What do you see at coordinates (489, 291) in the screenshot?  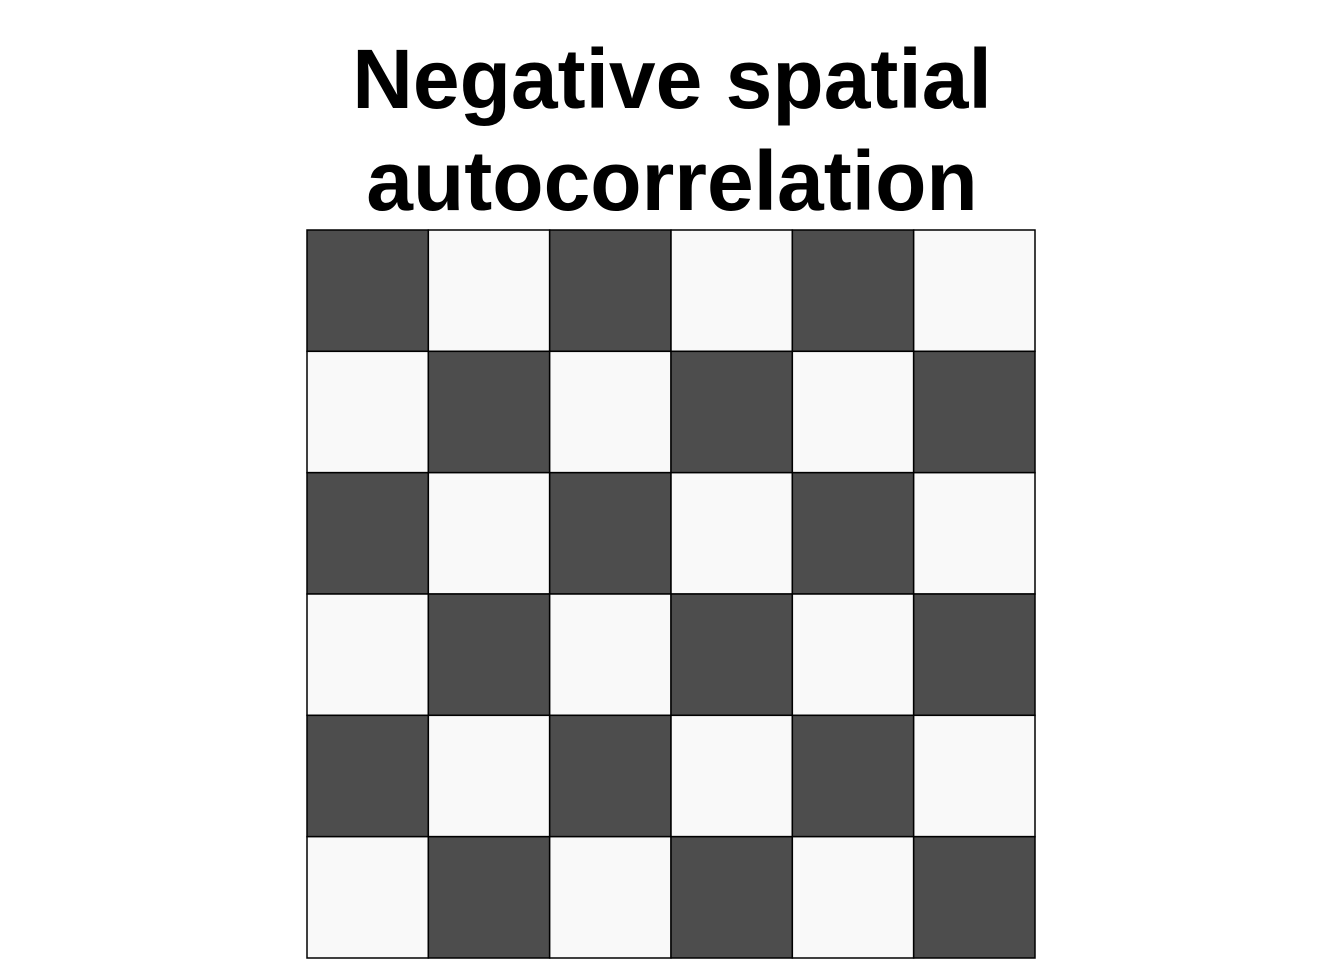 I see `grid-cell-r1-c2` at bounding box center [489, 291].